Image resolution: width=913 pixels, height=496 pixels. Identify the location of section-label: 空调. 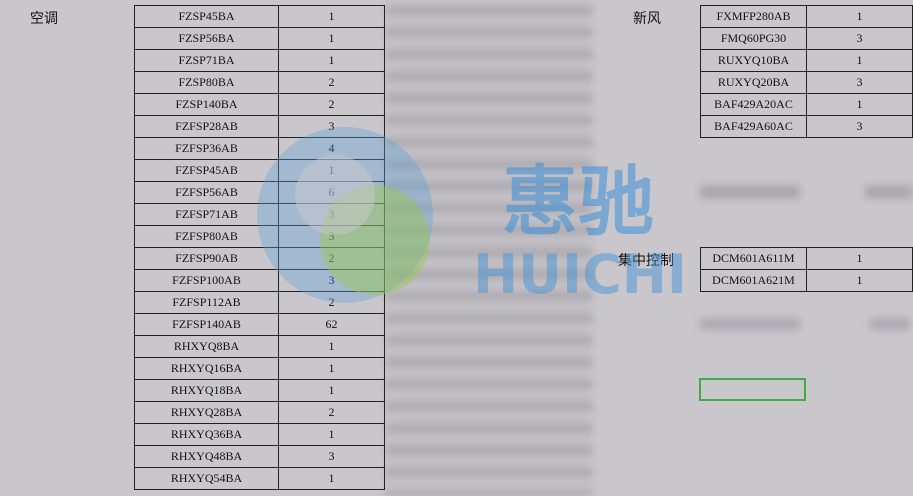
(44, 19).